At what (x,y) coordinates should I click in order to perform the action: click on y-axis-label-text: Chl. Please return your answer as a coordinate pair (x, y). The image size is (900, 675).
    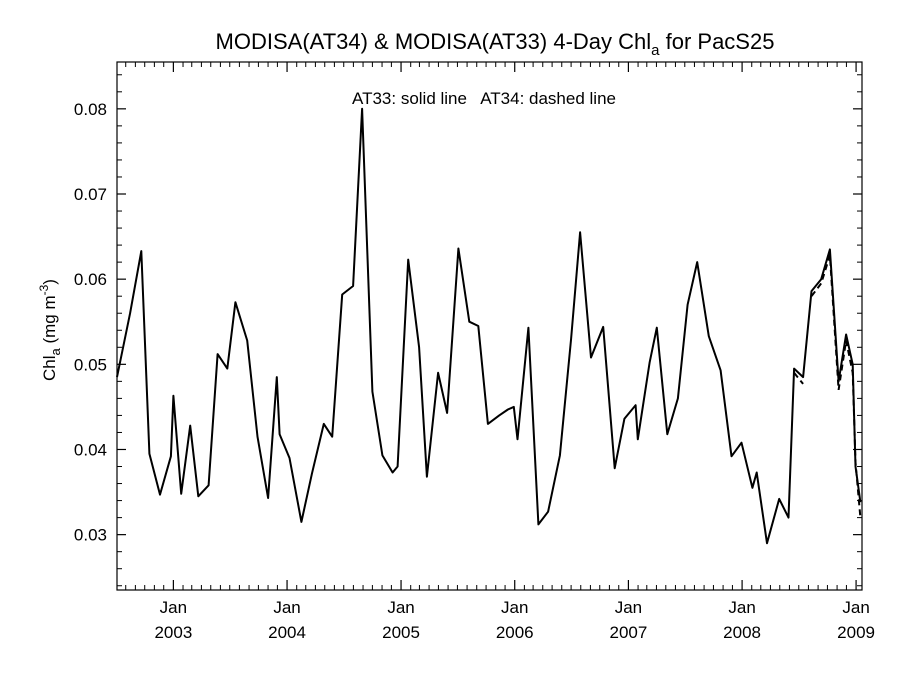
    Looking at the image, I should click on (49, 368).